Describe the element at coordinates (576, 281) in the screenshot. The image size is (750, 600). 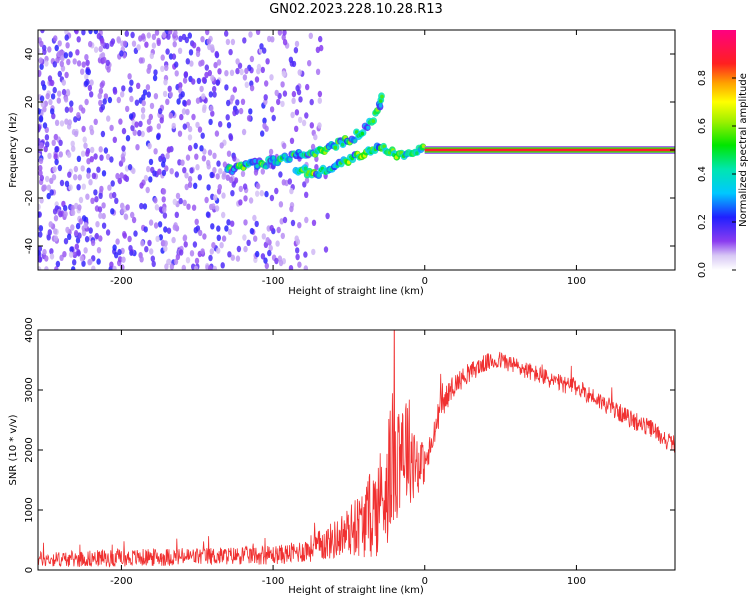
I see `spectrogram-x-tick-label: 100` at that location.